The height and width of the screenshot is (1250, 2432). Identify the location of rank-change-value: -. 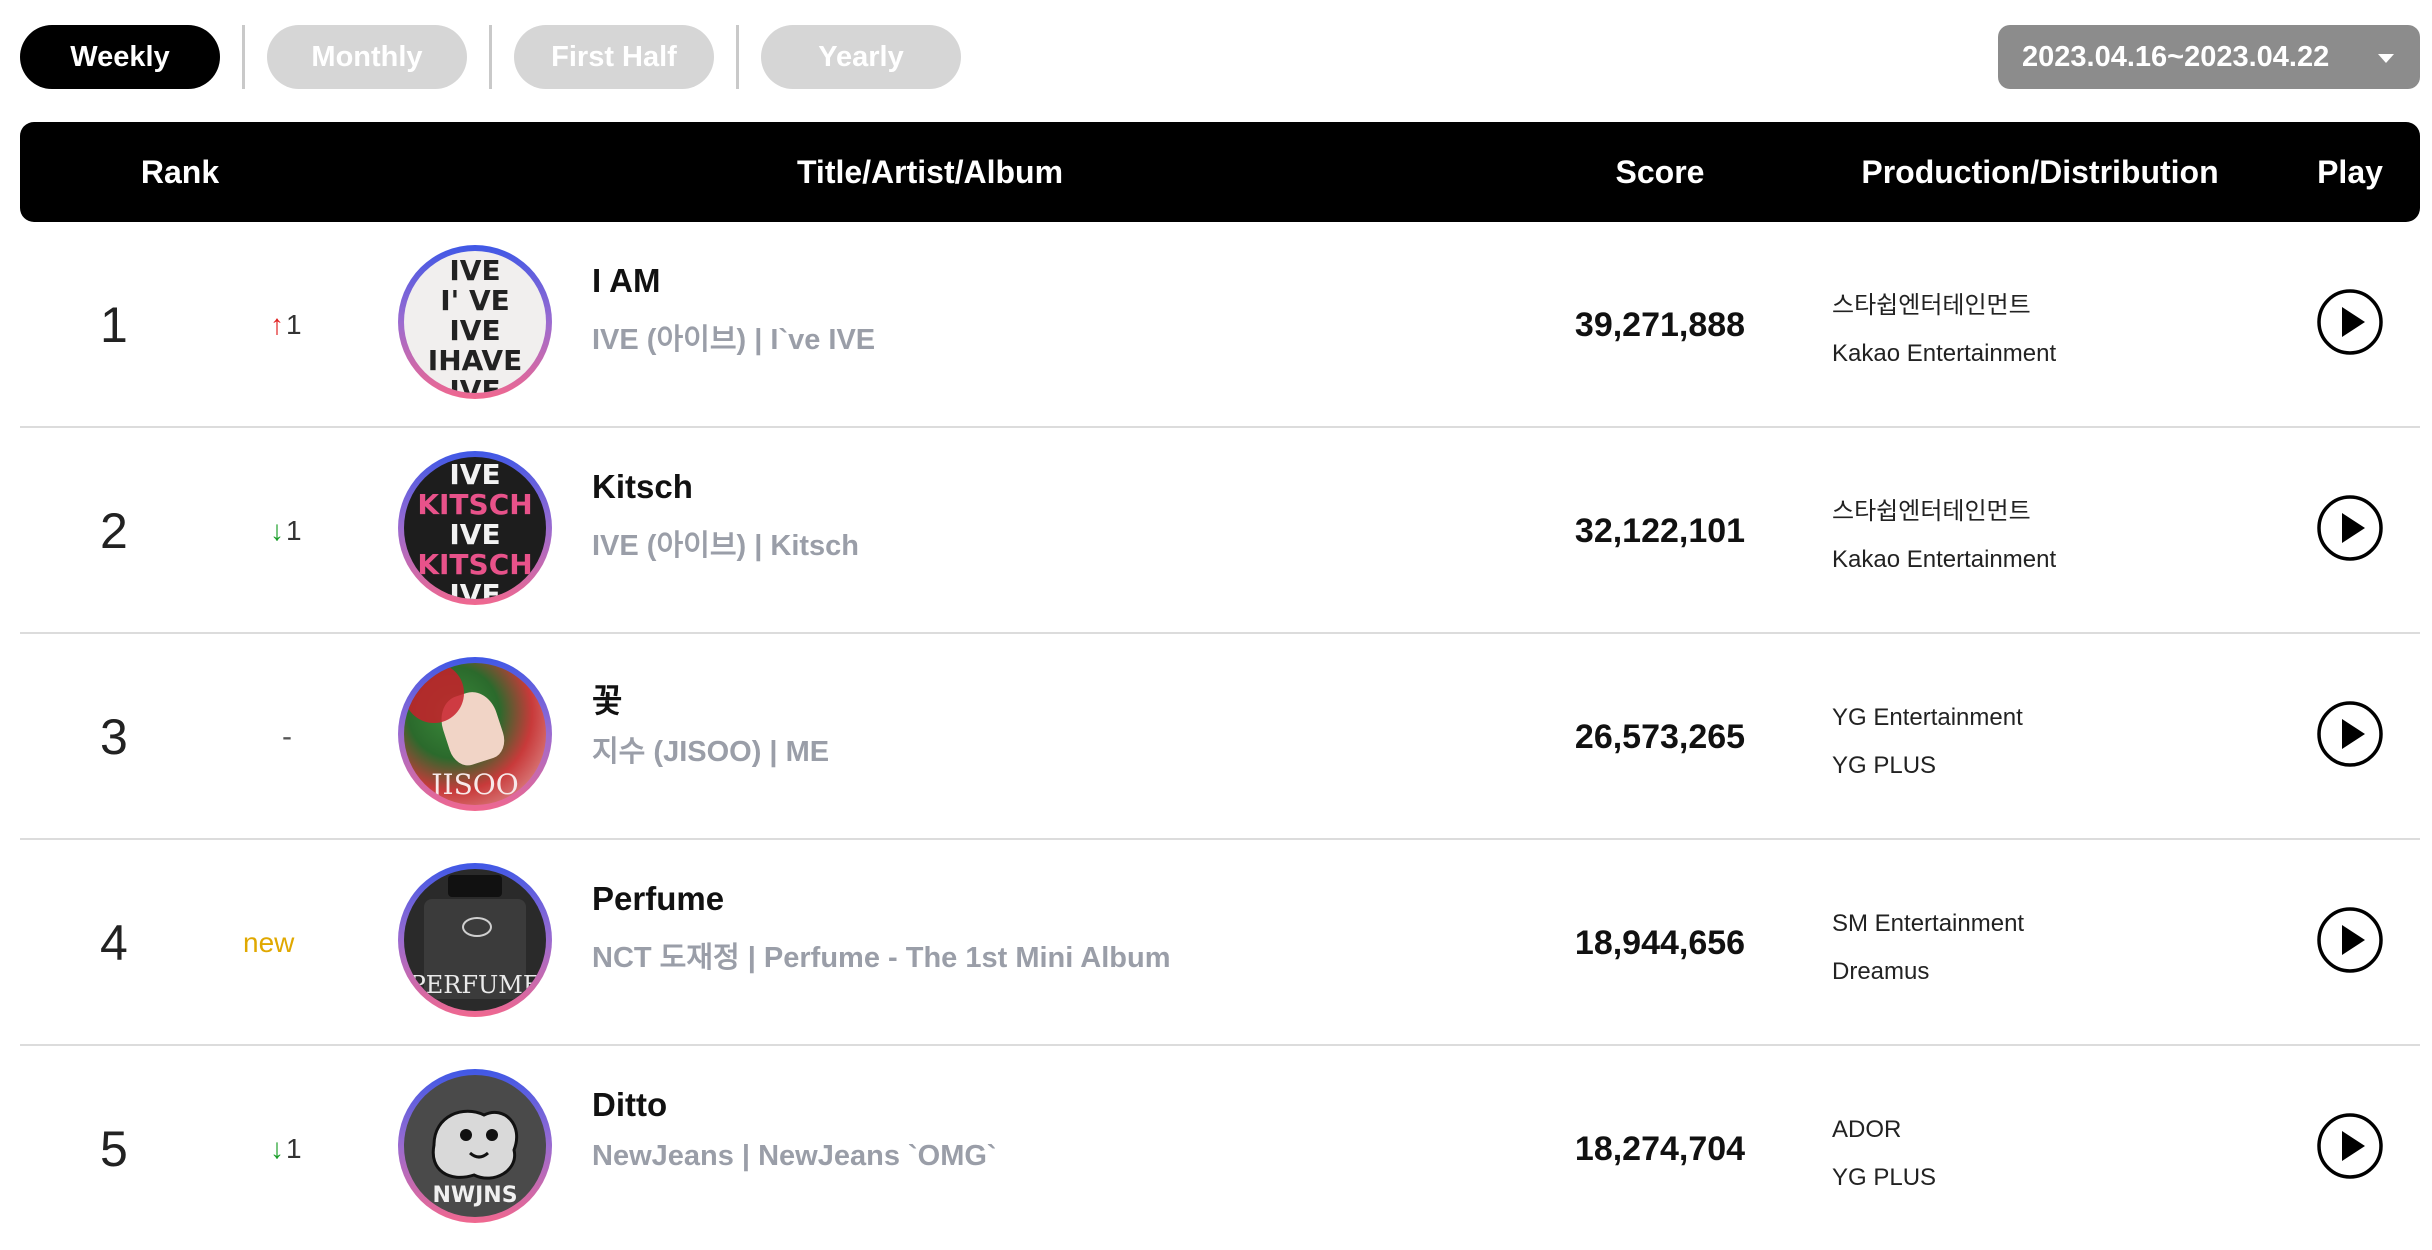
(287, 736).